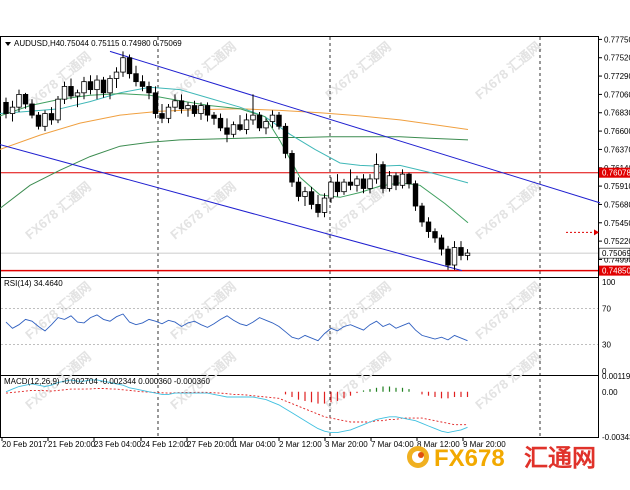  I want to click on rsi-line, so click(236, 327).